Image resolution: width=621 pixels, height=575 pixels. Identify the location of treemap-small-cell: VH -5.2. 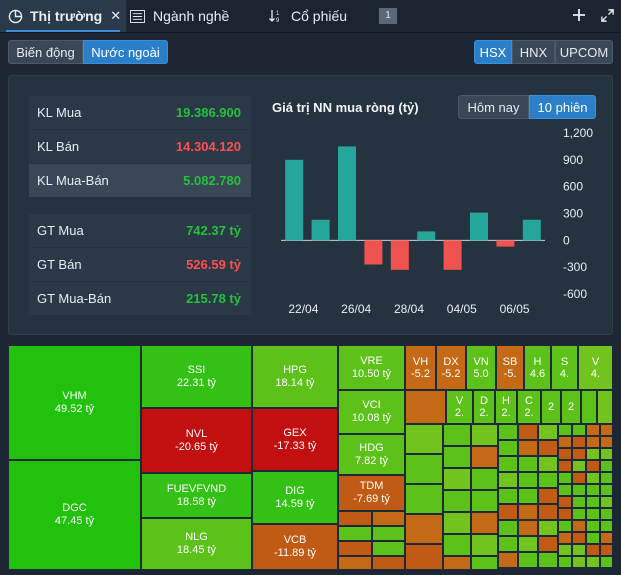
(420, 367).